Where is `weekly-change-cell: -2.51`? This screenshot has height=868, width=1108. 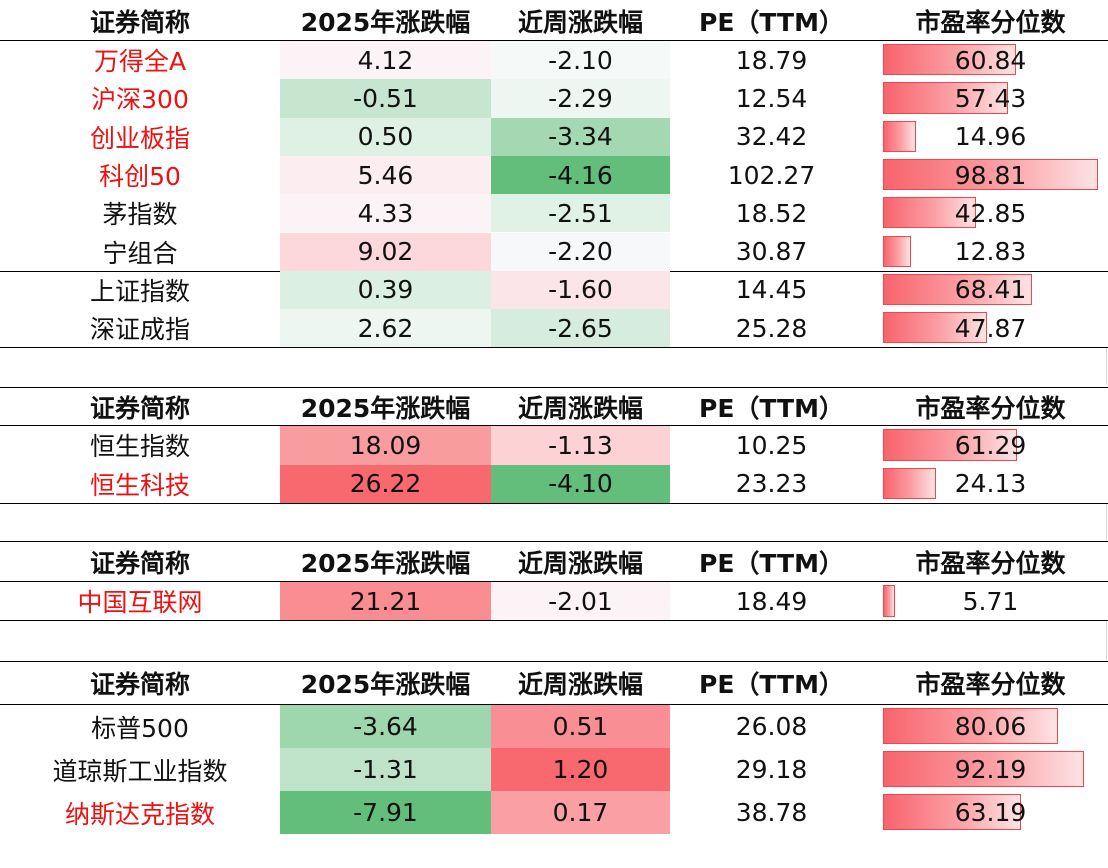
weekly-change-cell: -2.51 is located at coordinates (580, 213).